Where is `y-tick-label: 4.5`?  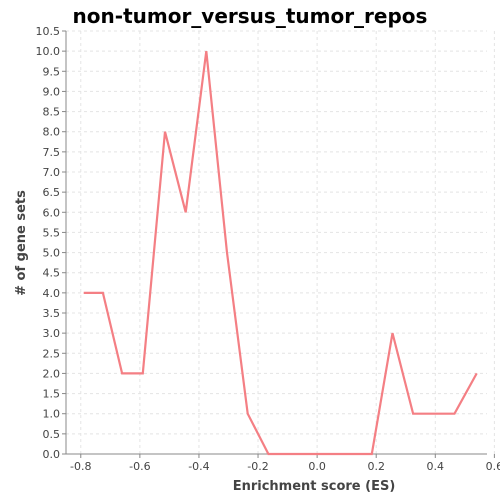
y-tick-label: 4.5 is located at coordinates (52, 273).